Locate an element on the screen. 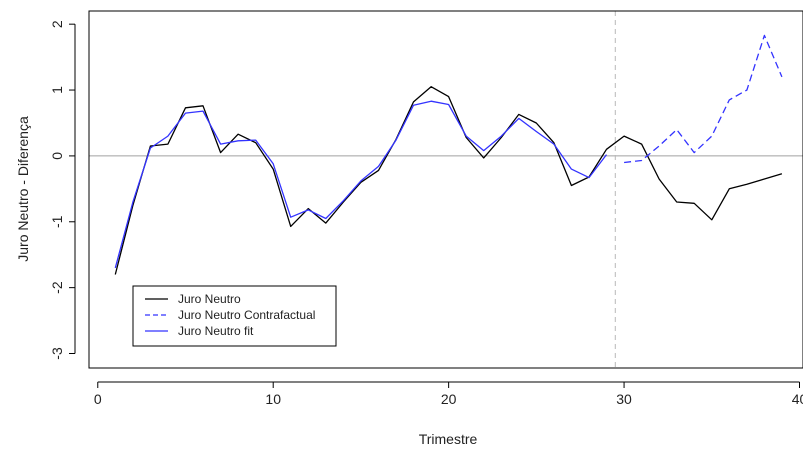  y-tick-label: -1 is located at coordinates (57, 221).